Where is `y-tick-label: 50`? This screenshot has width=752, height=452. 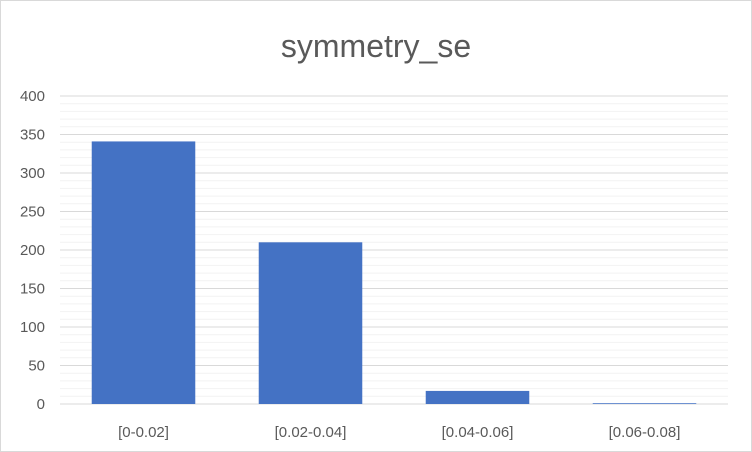
y-tick-label: 50 is located at coordinates (36, 366).